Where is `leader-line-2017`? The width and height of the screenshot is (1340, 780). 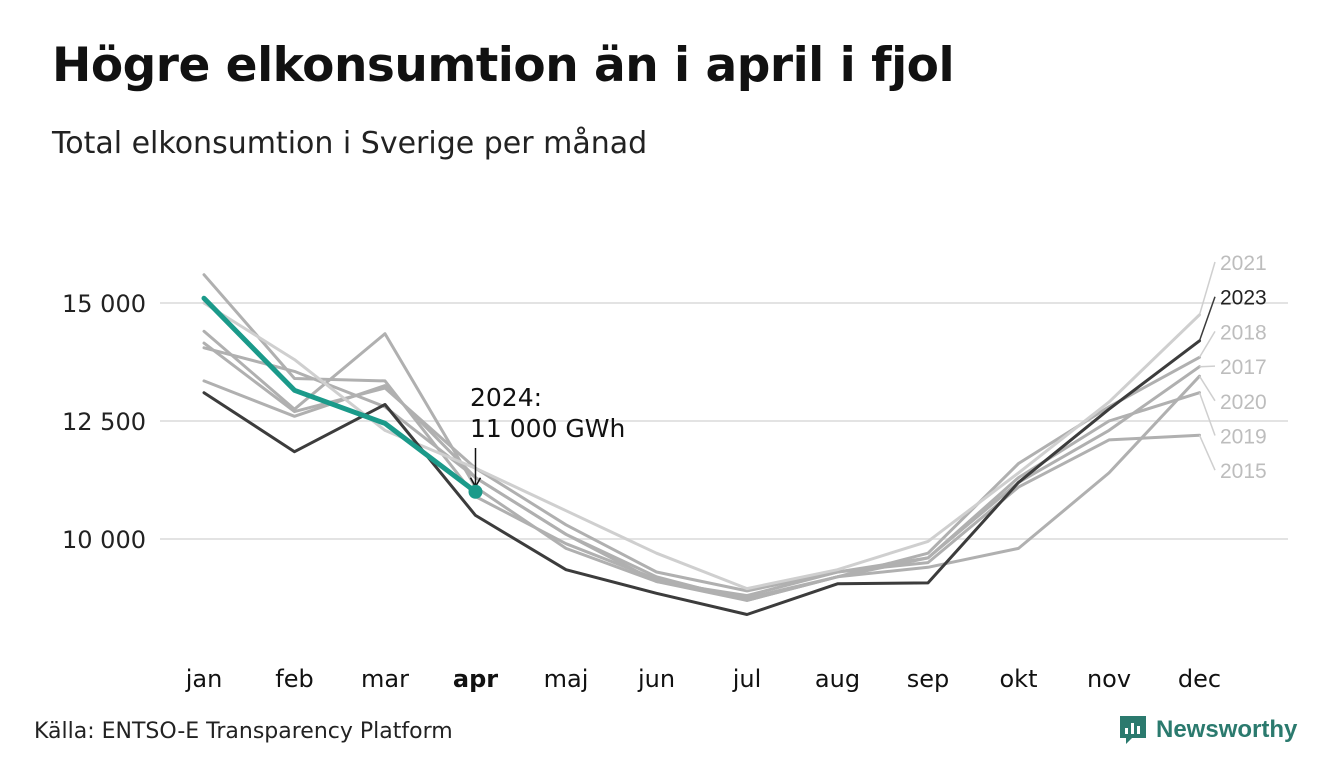 leader-line-2017 is located at coordinates (1207, 366).